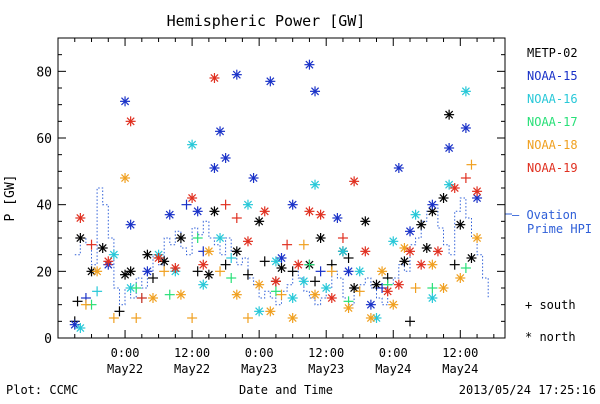 The width and height of the screenshot is (600, 404). What do you see at coordinates (192, 369) in the screenshot?
I see `x-tick-date-label: May22` at bounding box center [192, 369].